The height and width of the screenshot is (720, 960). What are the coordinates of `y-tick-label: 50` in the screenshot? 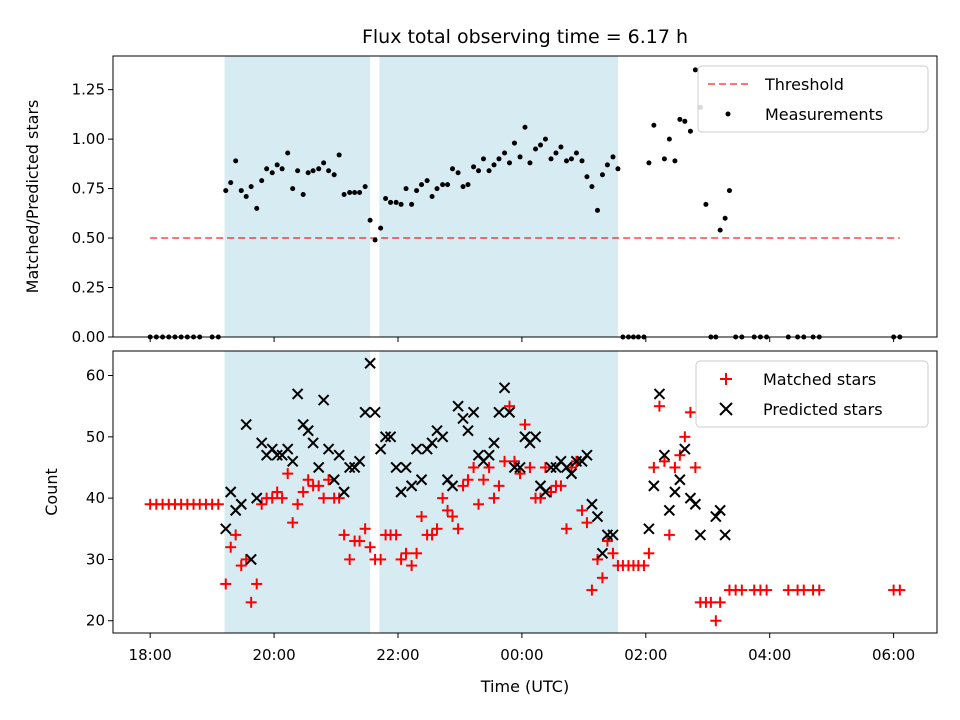 It's located at (95, 437).